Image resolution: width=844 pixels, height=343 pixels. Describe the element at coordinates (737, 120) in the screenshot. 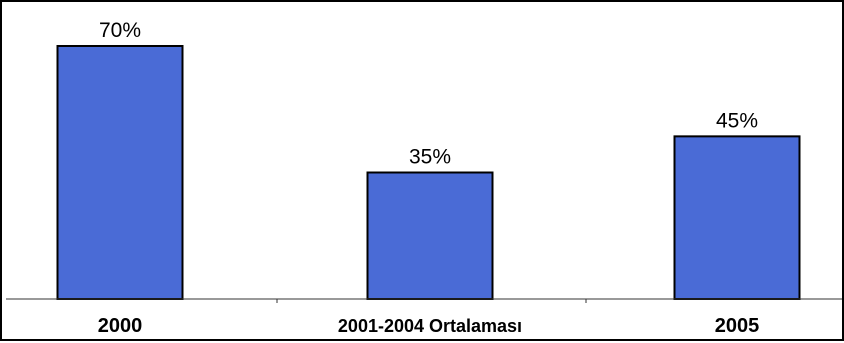

I see `value-label-2005: 45%` at that location.